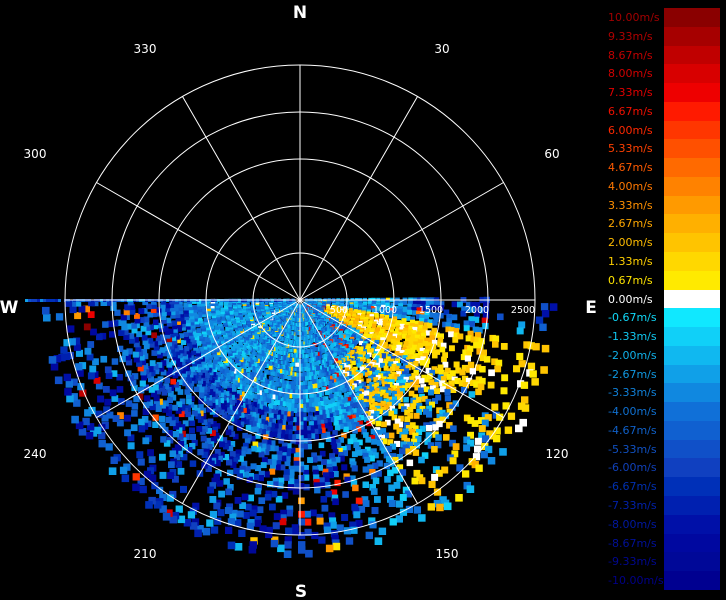 The height and width of the screenshot is (600, 726). What do you see at coordinates (35, 154) in the screenshot?
I see `bearing-300-label: 300` at bounding box center [35, 154].